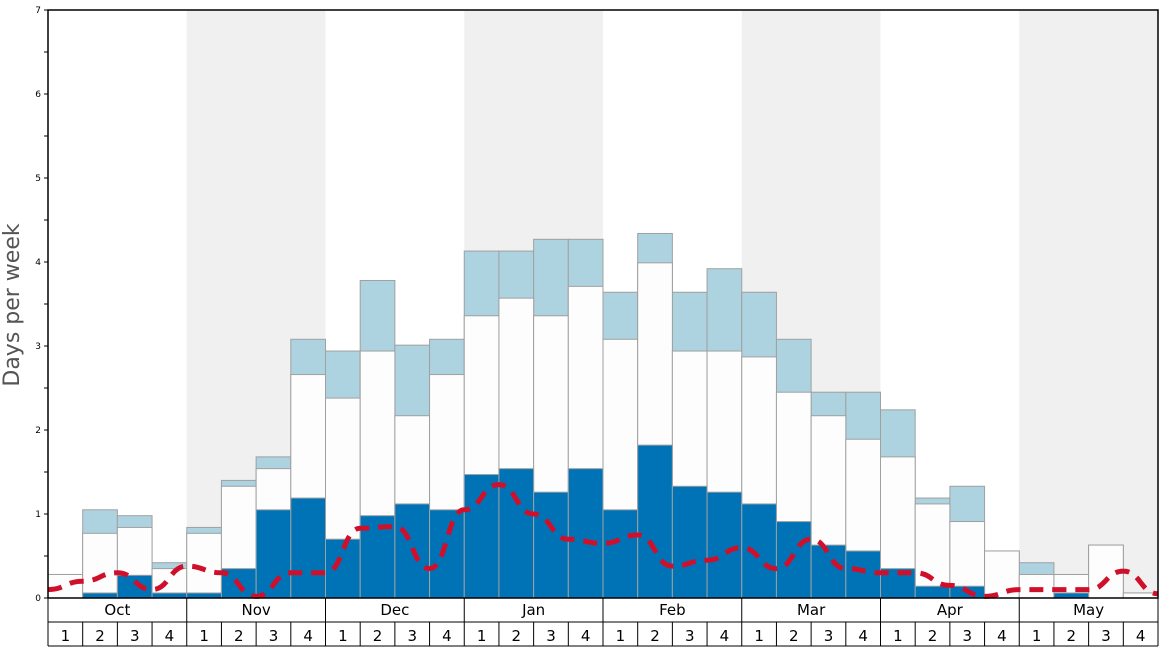 This screenshot has height=648, width=1168. I want to click on y-tick-label: 6, so click(38, 95).